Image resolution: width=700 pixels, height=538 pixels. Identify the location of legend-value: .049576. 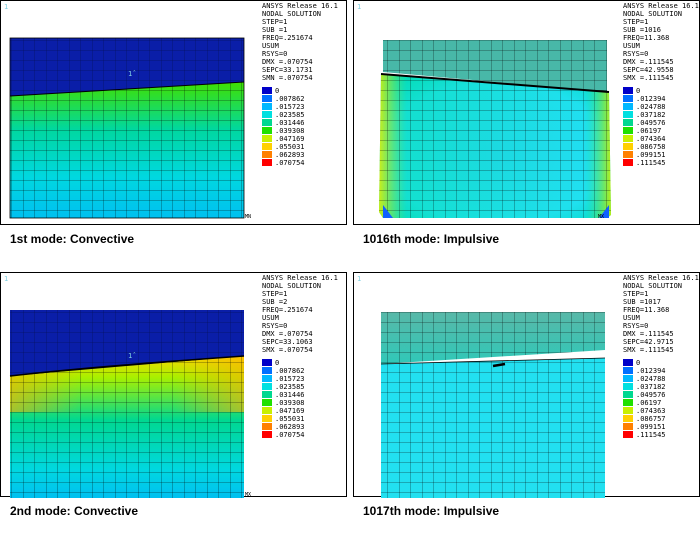
(651, 123).